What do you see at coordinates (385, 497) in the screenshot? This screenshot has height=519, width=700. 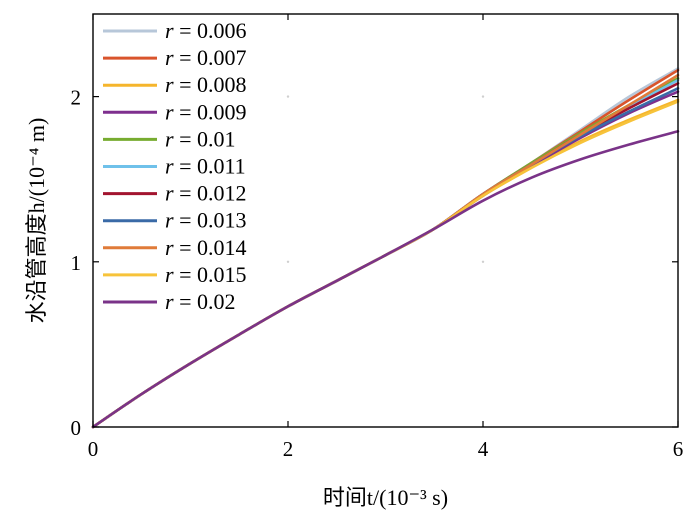 I see `x-axis-title: 时间t/(10⁻³ s)` at bounding box center [385, 497].